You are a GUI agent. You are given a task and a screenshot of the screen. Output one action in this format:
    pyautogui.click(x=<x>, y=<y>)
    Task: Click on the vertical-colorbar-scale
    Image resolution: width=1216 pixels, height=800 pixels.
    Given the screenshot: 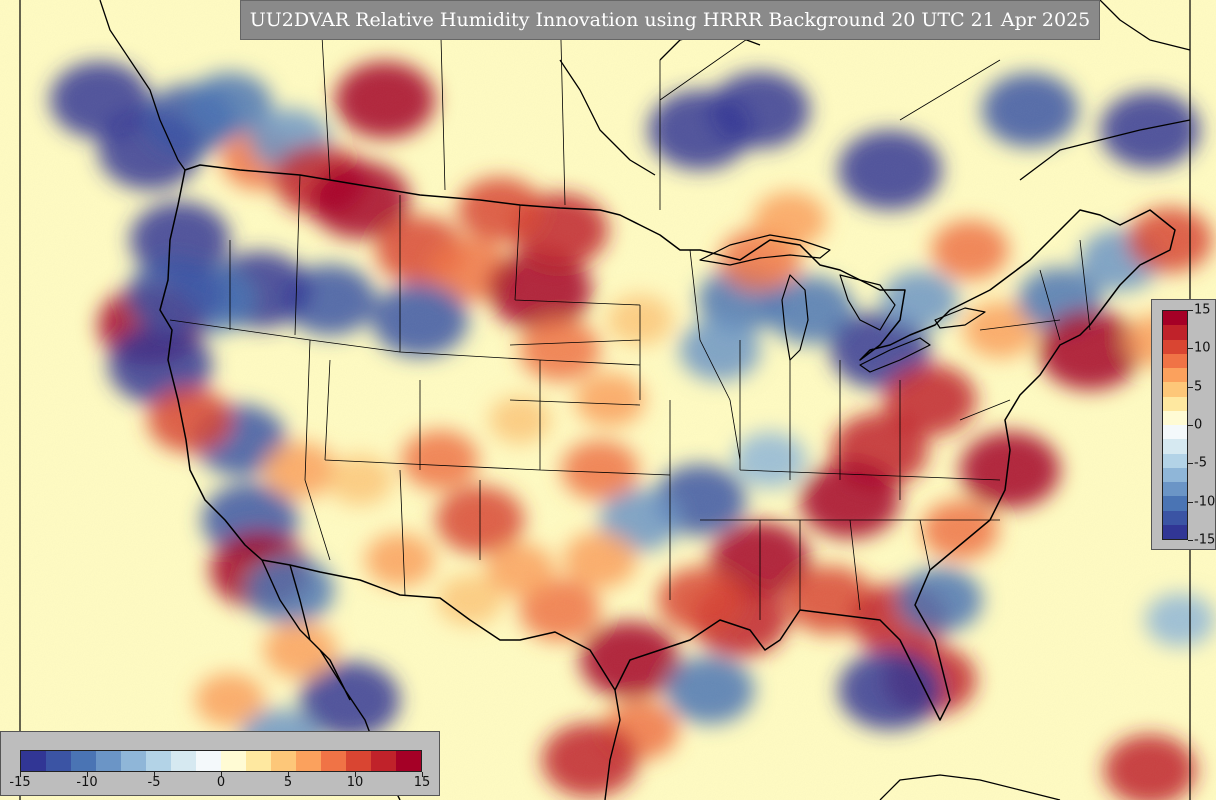 What is the action you would take?
    pyautogui.click(x=1175, y=425)
    